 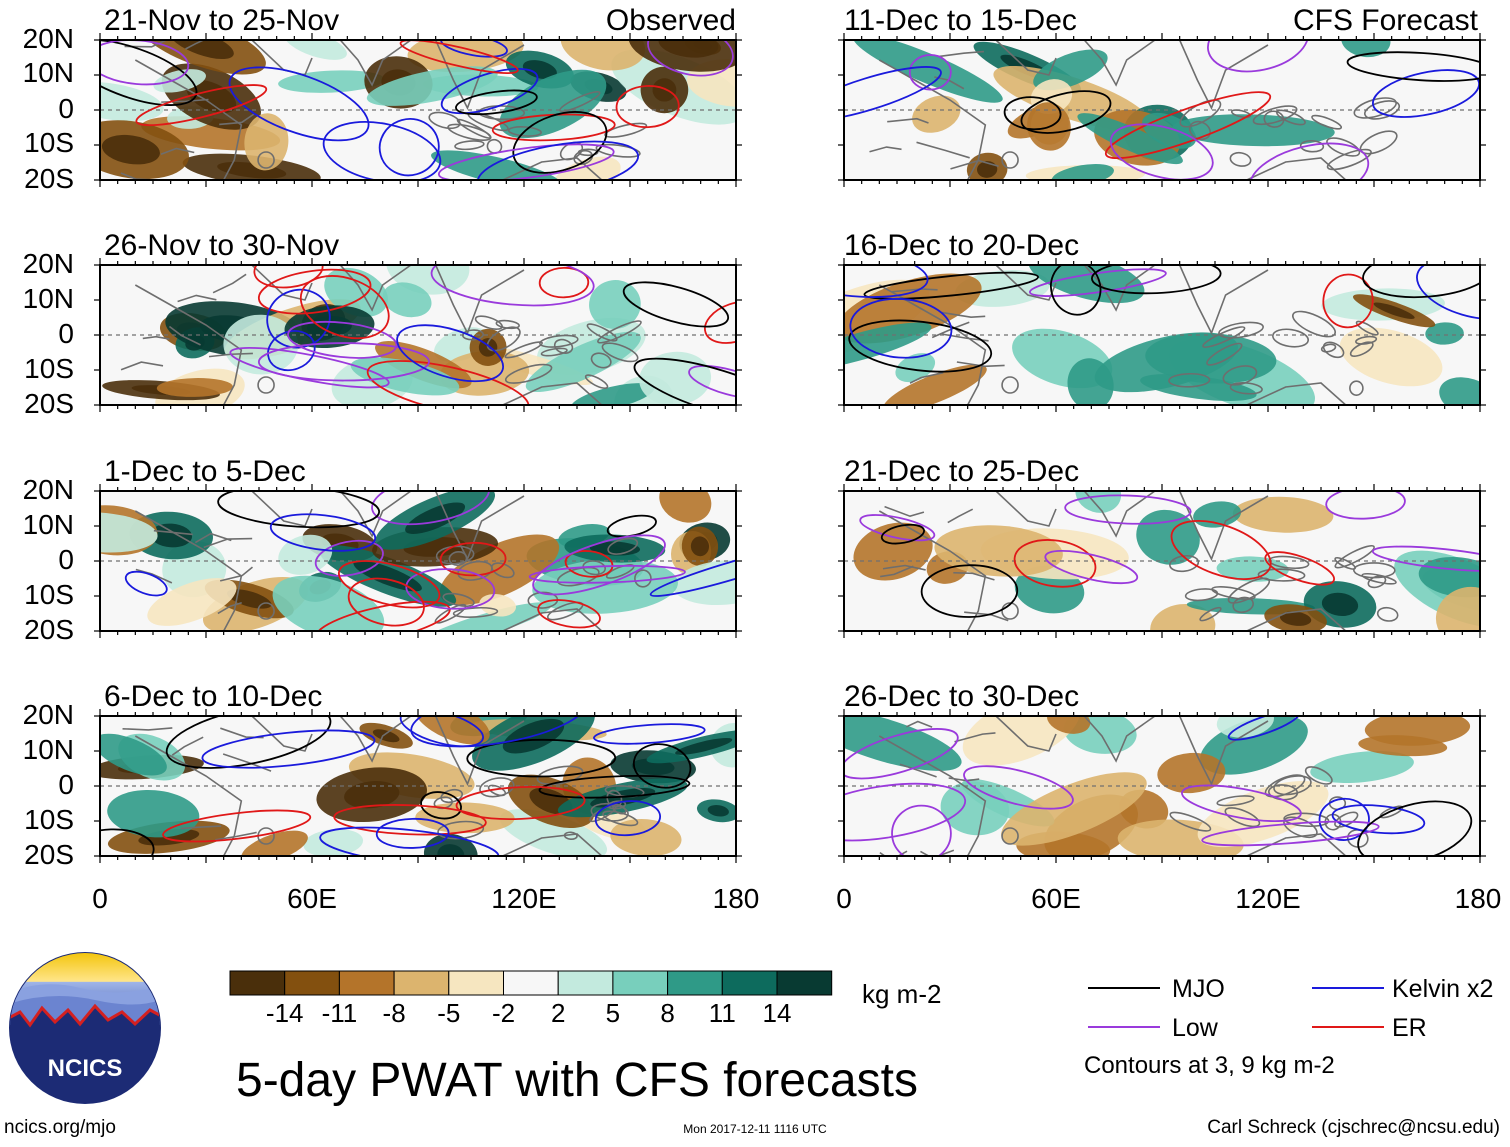 I want to click on panel-obs-3-period: 1-Dec to 5-Dec, so click(x=205, y=471).